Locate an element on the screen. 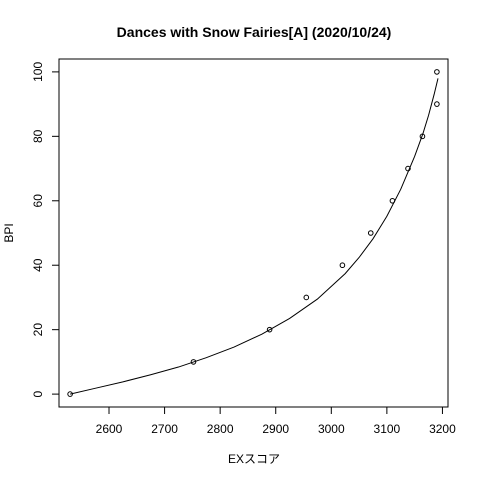  y-tick-label: 100 is located at coordinates (38, 72).